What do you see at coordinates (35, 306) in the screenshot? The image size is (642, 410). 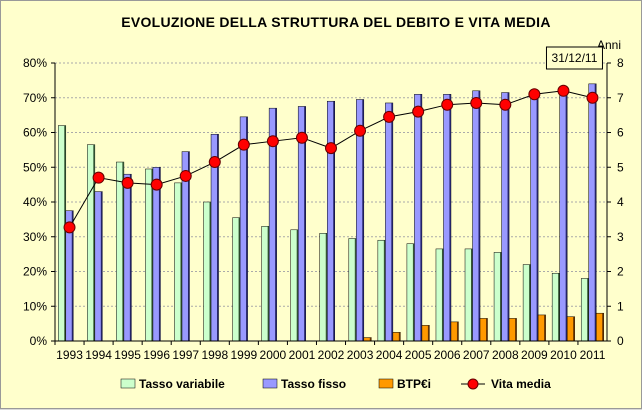 I see `y-left-tick-label: 10%` at bounding box center [35, 306].